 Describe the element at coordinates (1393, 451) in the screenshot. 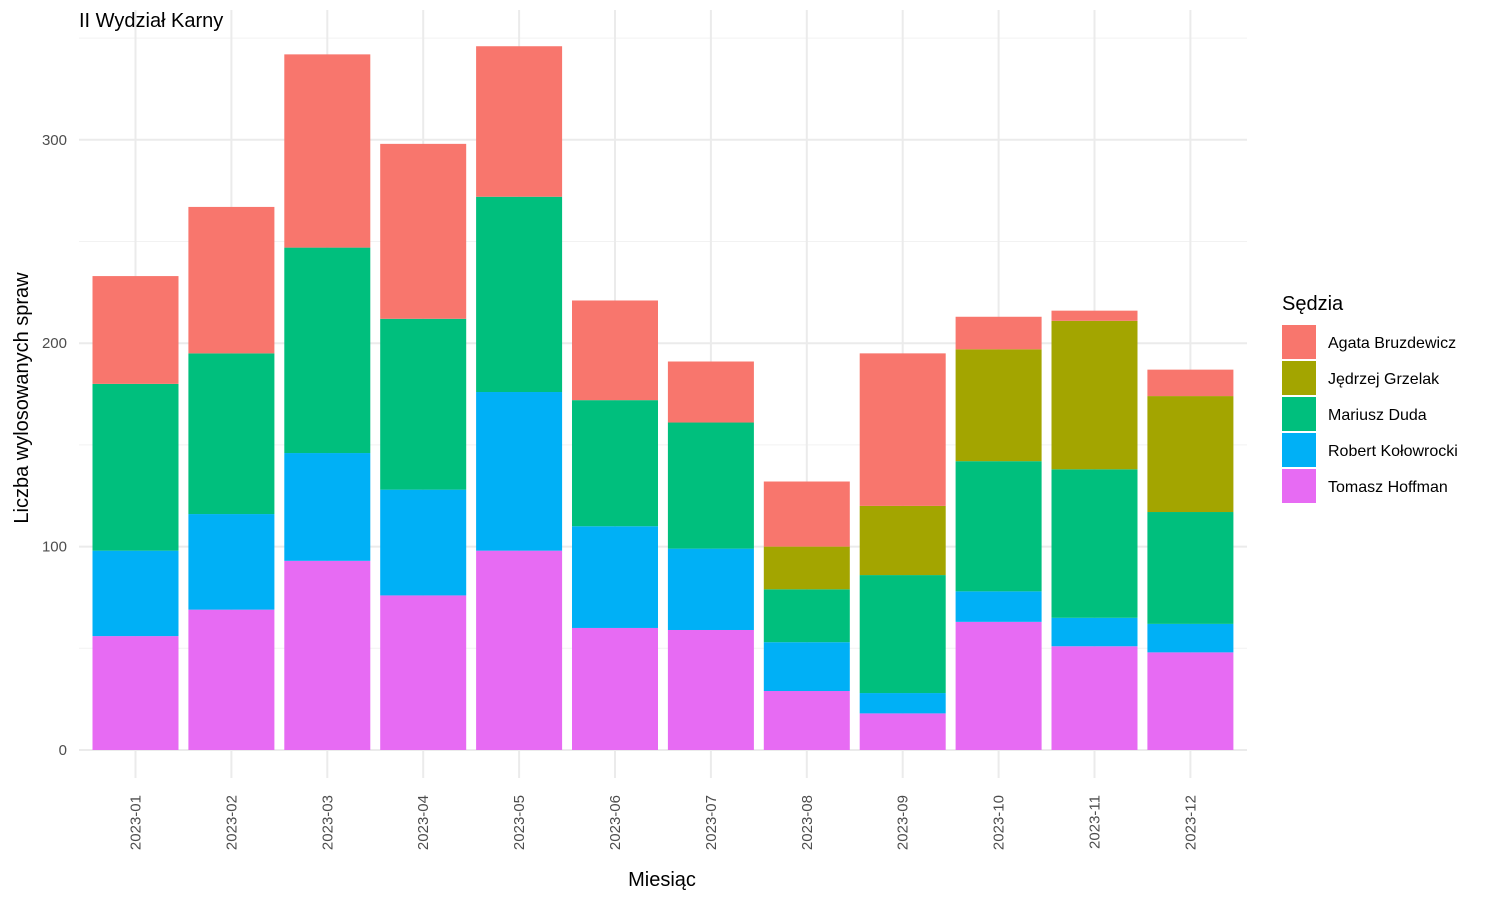

I see `legend-label: Robert Kołowrocki` at that location.